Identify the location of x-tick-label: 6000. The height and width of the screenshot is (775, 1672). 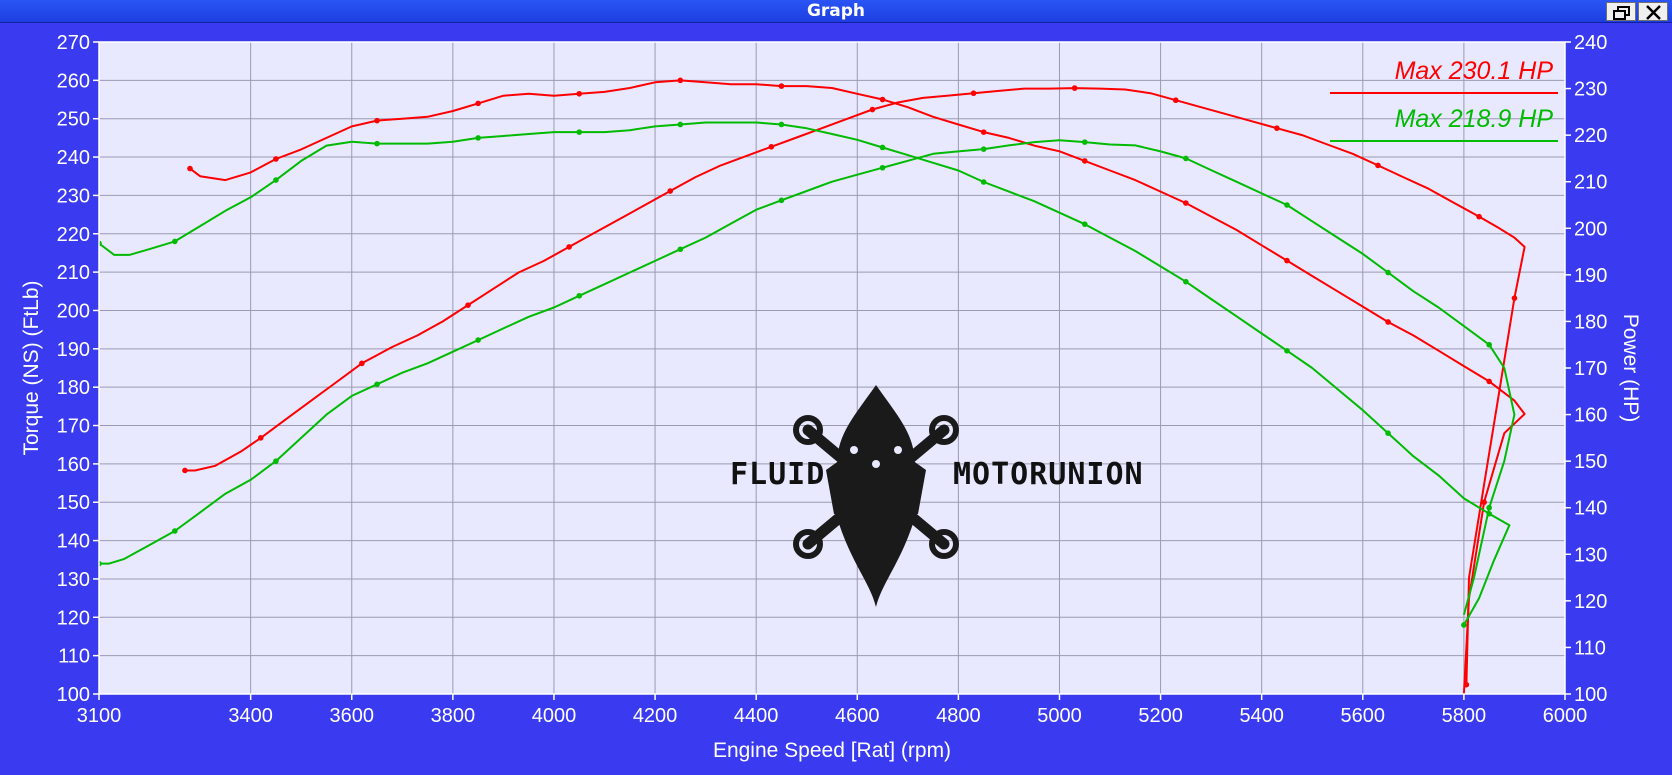
(1565, 716).